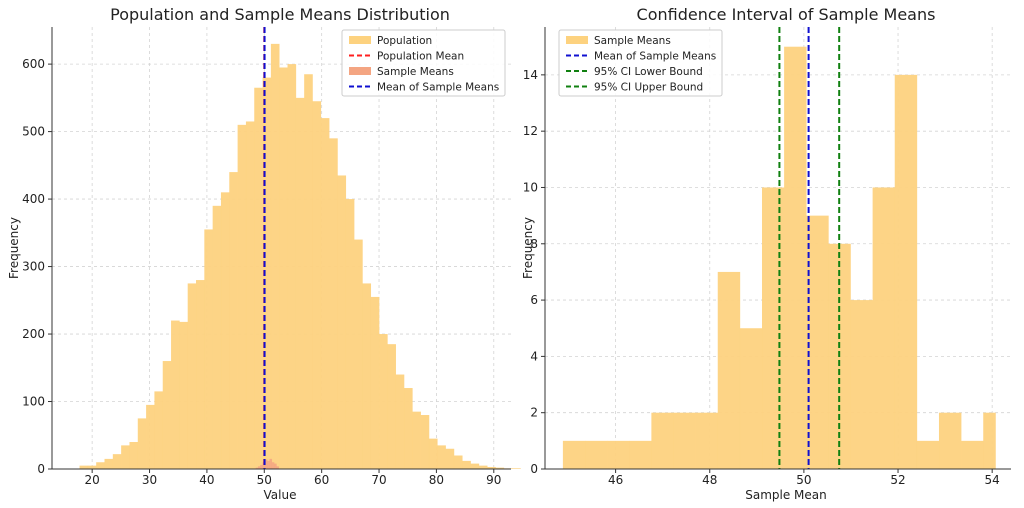 The image size is (1024, 508). What do you see at coordinates (321, 480) in the screenshot?
I see `x-tick-label: 60` at bounding box center [321, 480].